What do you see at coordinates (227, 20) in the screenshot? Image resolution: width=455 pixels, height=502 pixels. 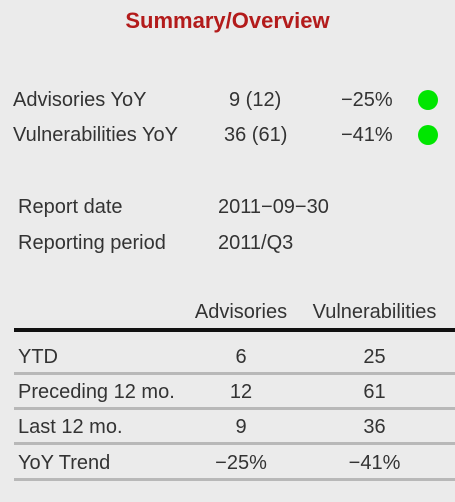 I see `page-title: Summary/Overview` at bounding box center [227, 20].